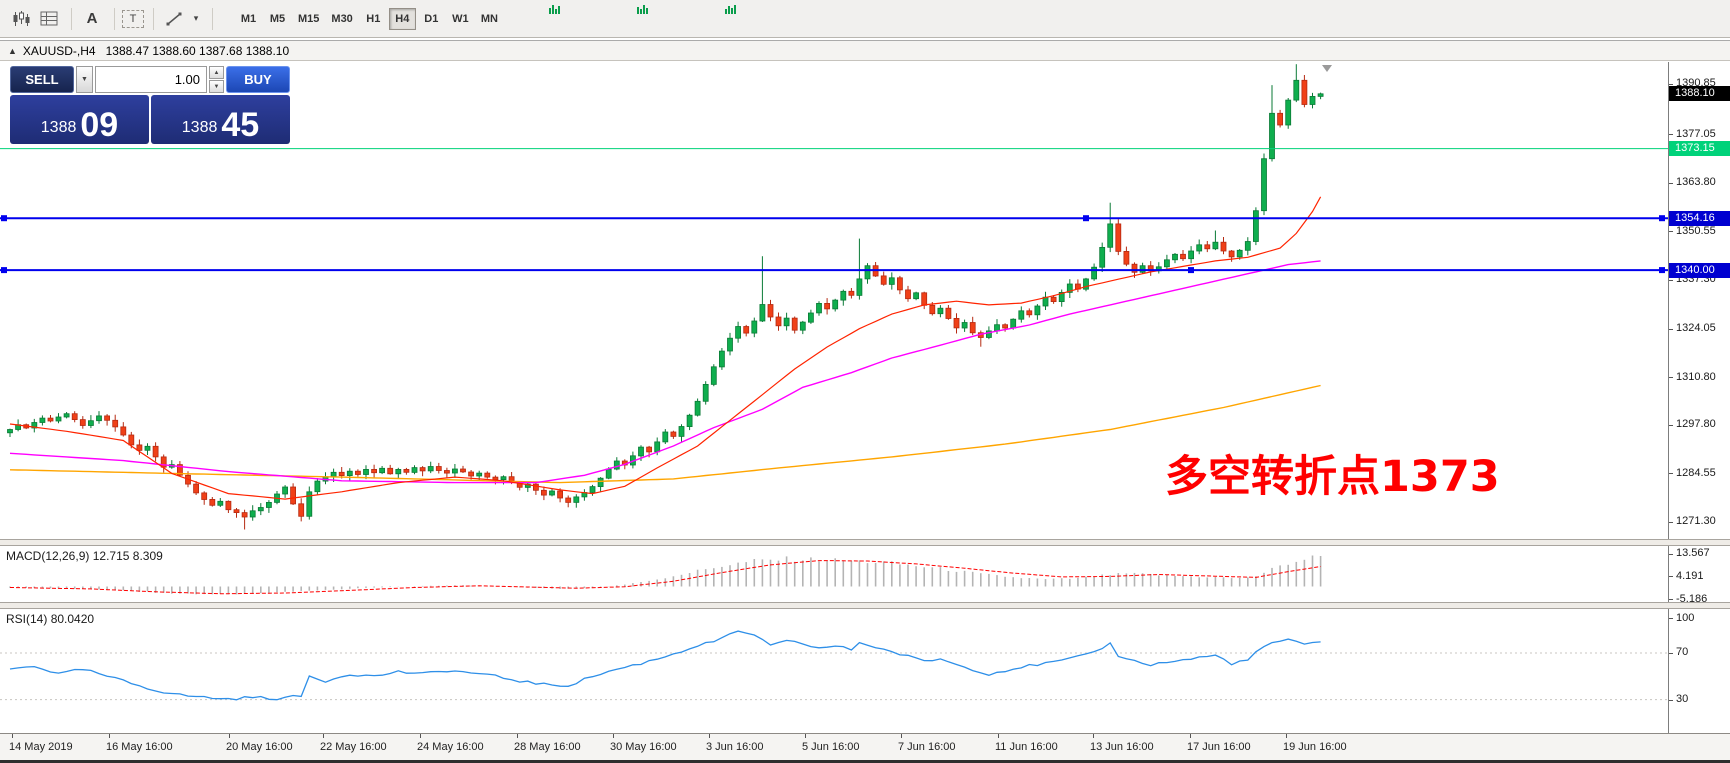 This screenshot has height=763, width=1730. I want to click on timeframe-button-h4: H4, so click(402, 18).